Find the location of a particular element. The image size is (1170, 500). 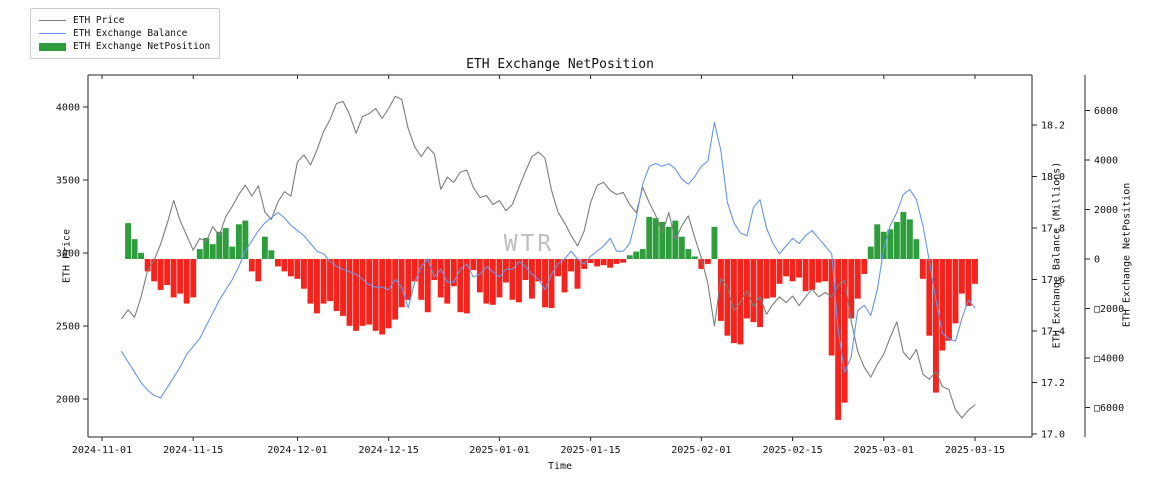

balance-tick-label: 18.0 is located at coordinates (1053, 177).